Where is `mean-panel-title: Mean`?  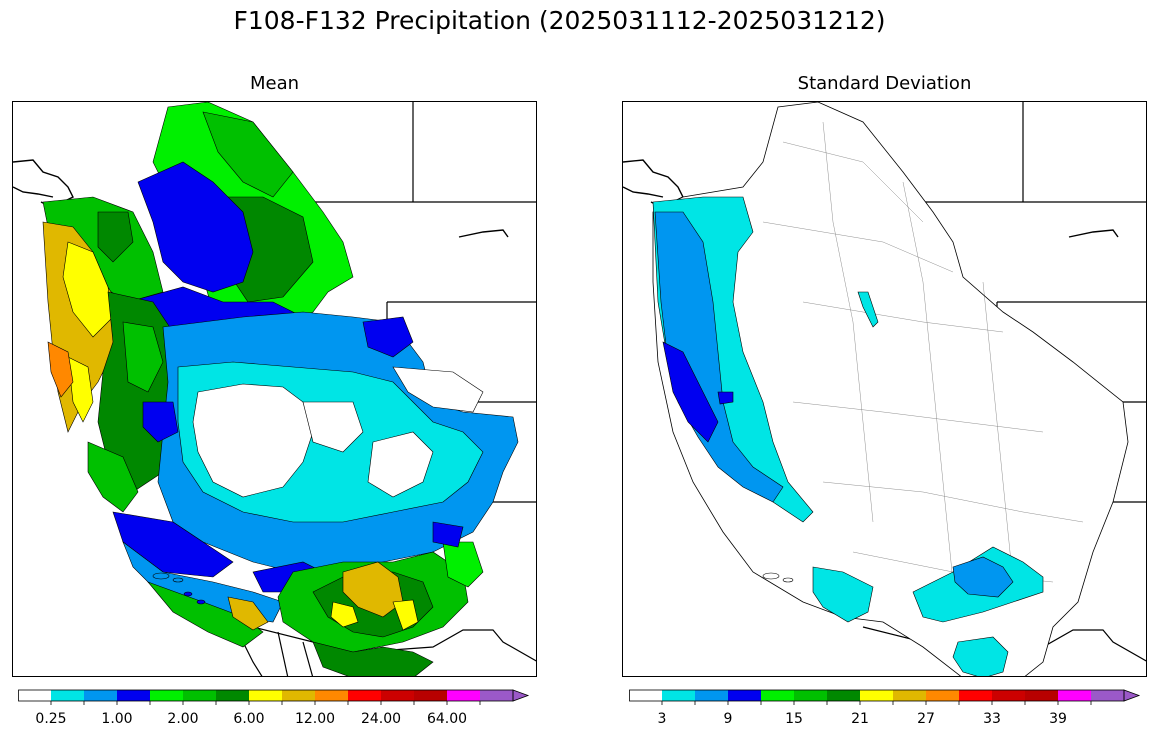
mean-panel-title: Mean is located at coordinates (274, 83).